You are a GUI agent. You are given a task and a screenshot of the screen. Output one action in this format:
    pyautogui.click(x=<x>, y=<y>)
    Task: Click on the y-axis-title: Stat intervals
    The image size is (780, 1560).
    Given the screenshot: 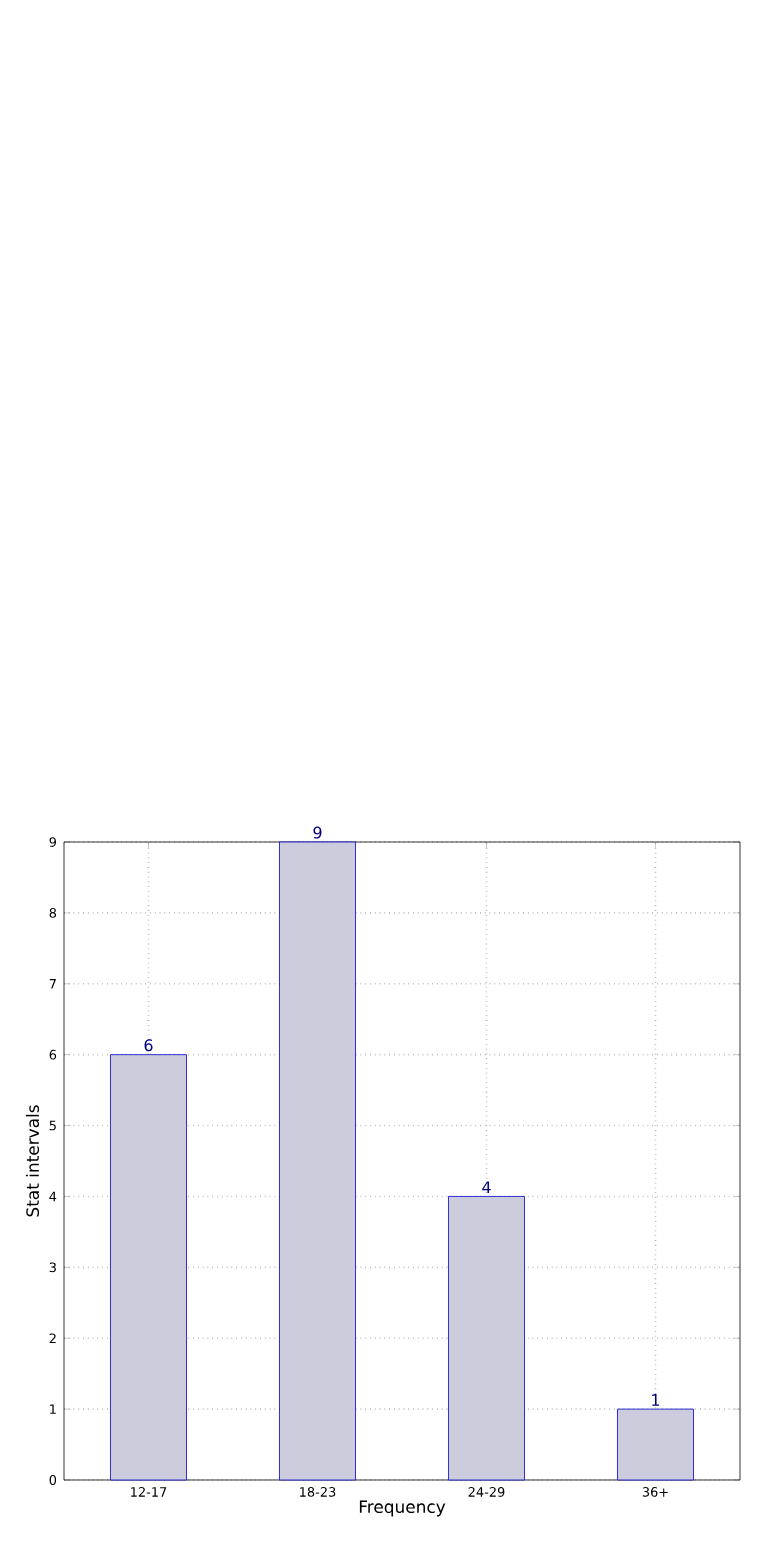 What is the action you would take?
    pyautogui.click(x=32, y=1161)
    